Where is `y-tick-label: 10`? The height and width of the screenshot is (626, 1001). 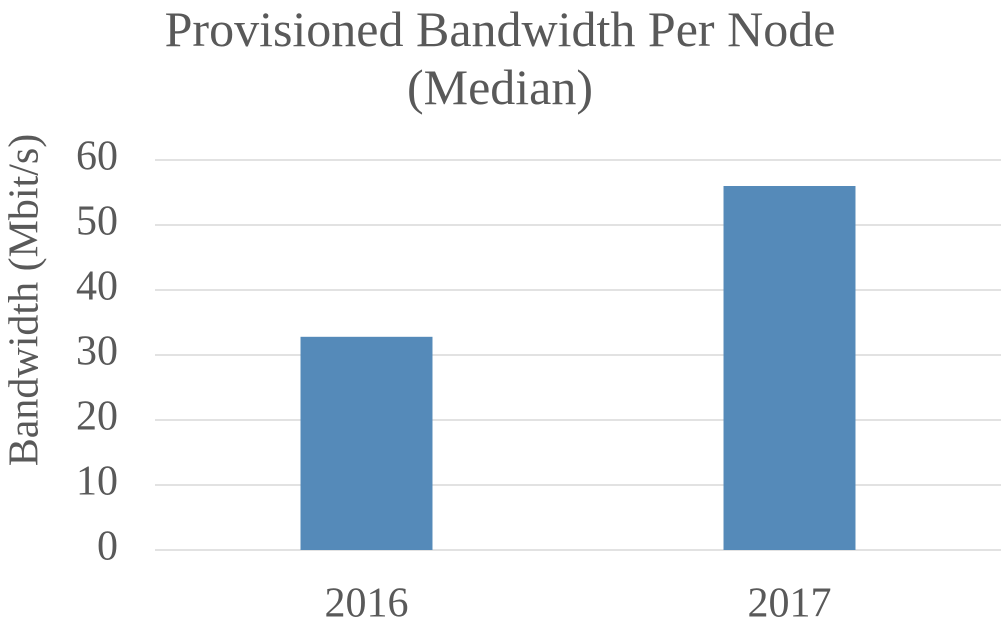 y-tick-label: 10 is located at coordinates (97, 482).